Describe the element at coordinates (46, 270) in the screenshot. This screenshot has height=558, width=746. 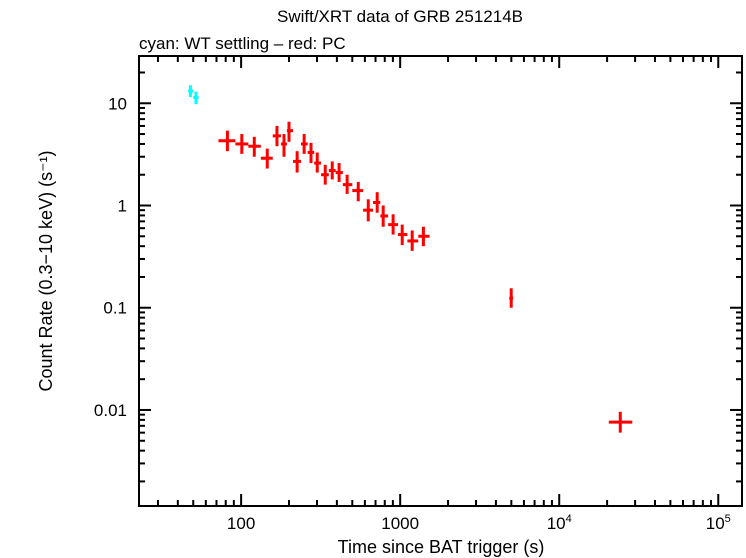
I see `y-axis-label: Count Rate (0.3−10 keV) (s⁻¹)` at that location.